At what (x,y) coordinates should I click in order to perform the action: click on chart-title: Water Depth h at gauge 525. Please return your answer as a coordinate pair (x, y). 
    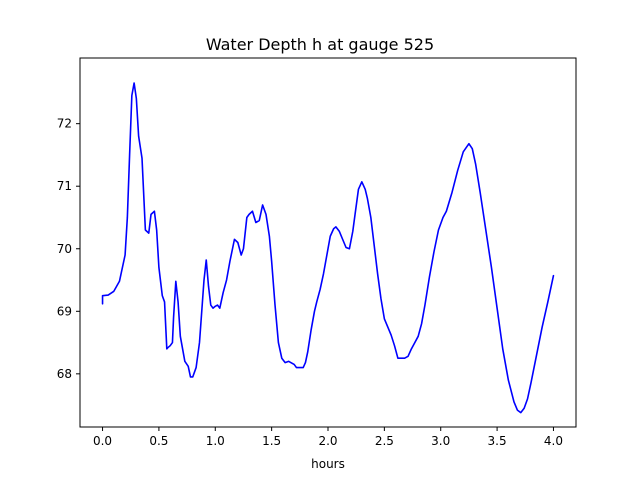
    Looking at the image, I should click on (320, 44).